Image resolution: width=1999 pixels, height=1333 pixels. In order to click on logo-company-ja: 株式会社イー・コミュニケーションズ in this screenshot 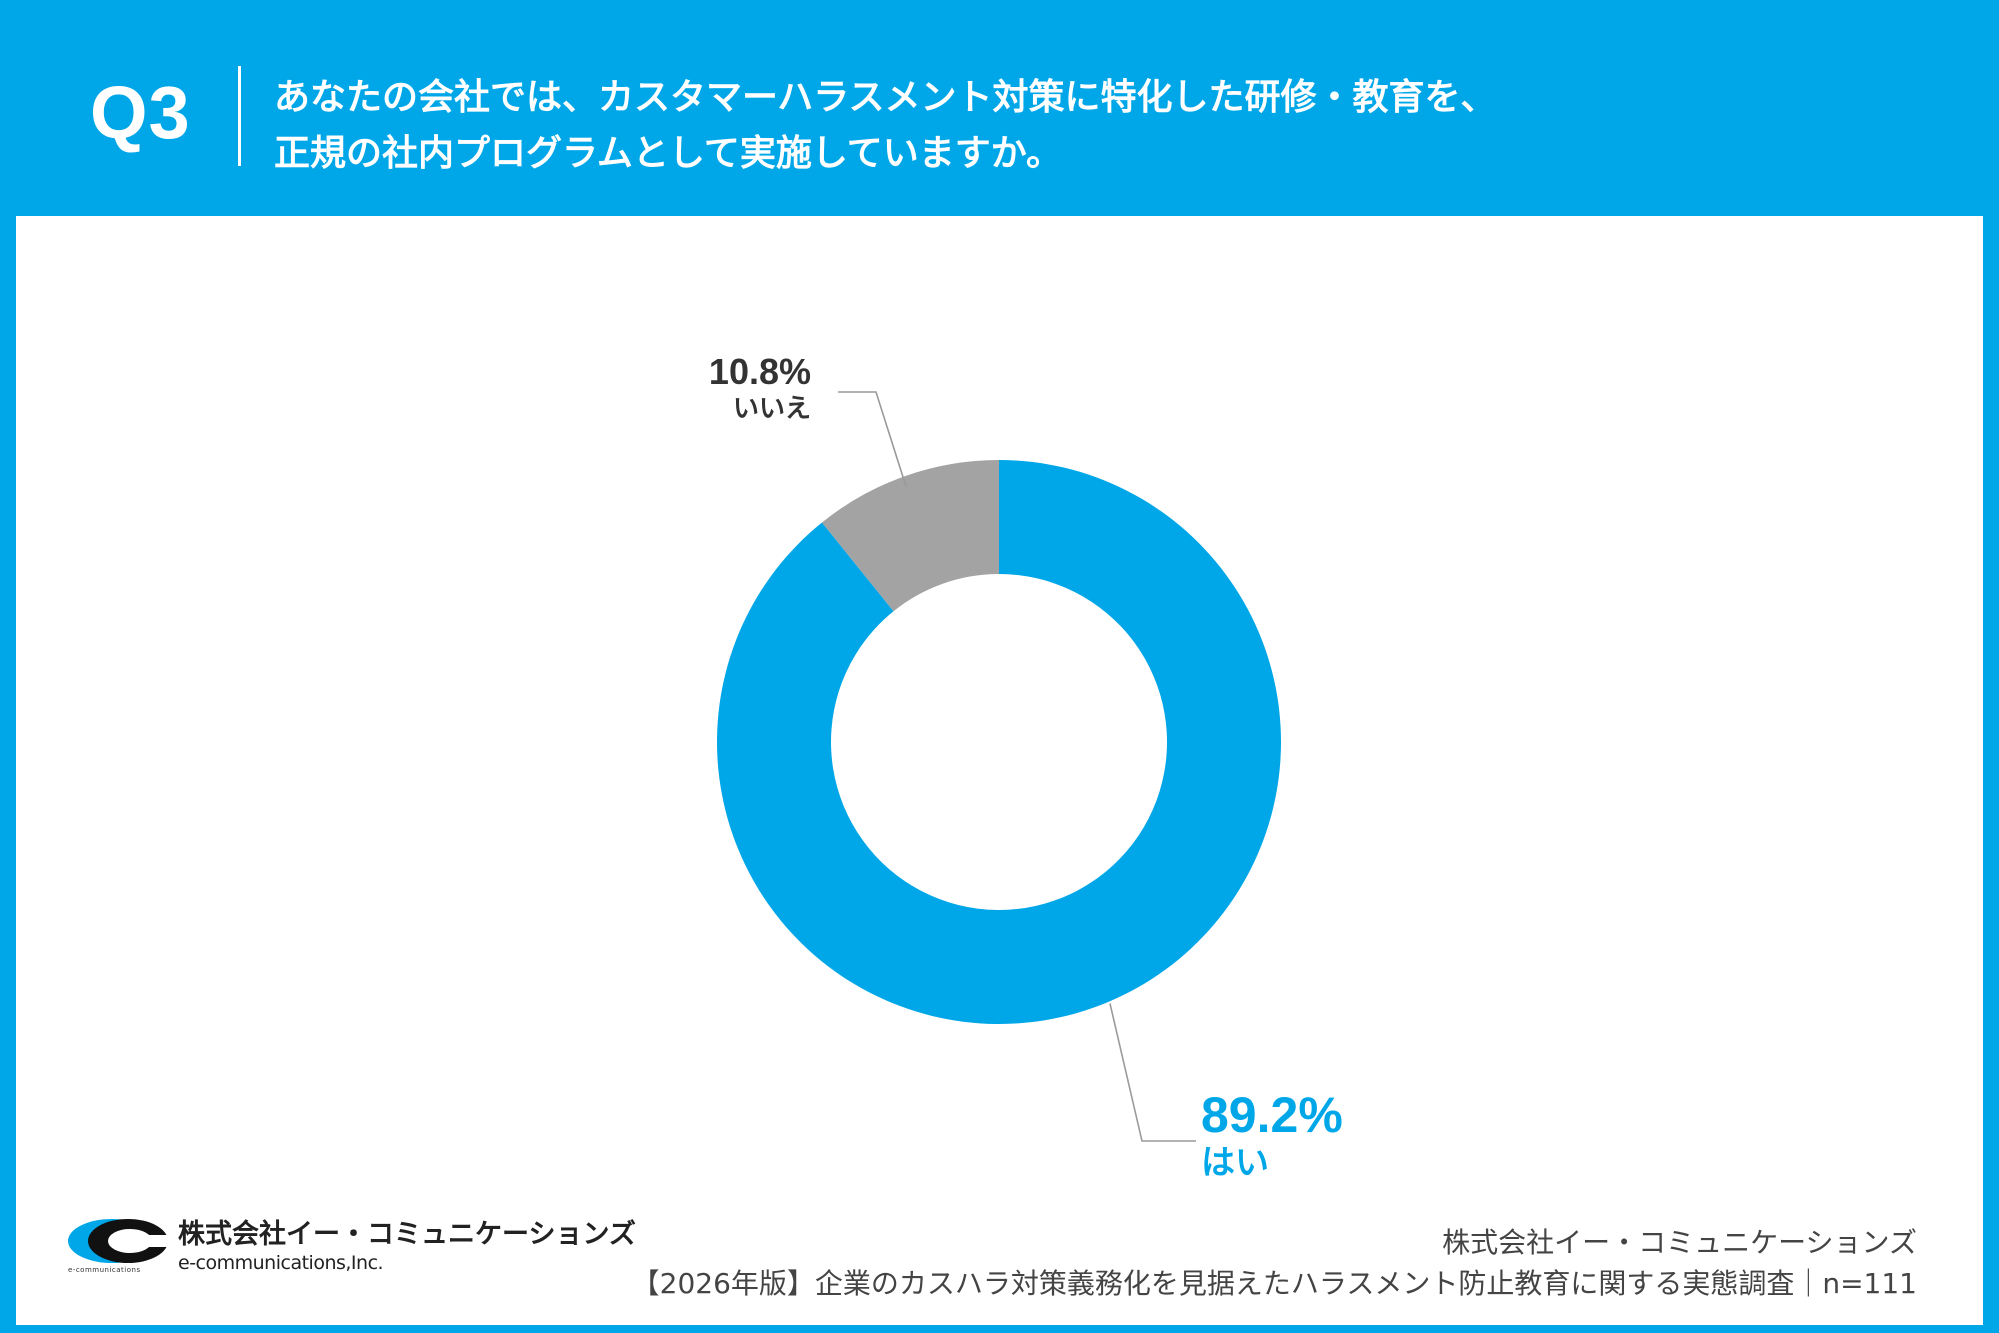, I will do `click(407, 1234)`.